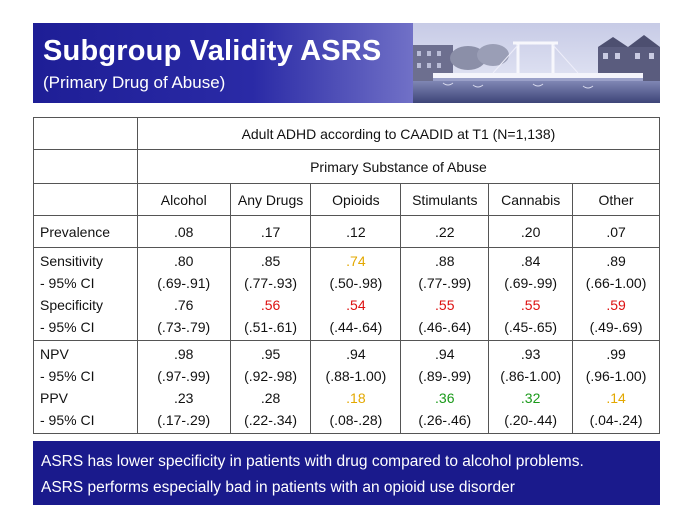  What do you see at coordinates (616, 305) in the screenshot?
I see `specificity-value: .59` at bounding box center [616, 305].